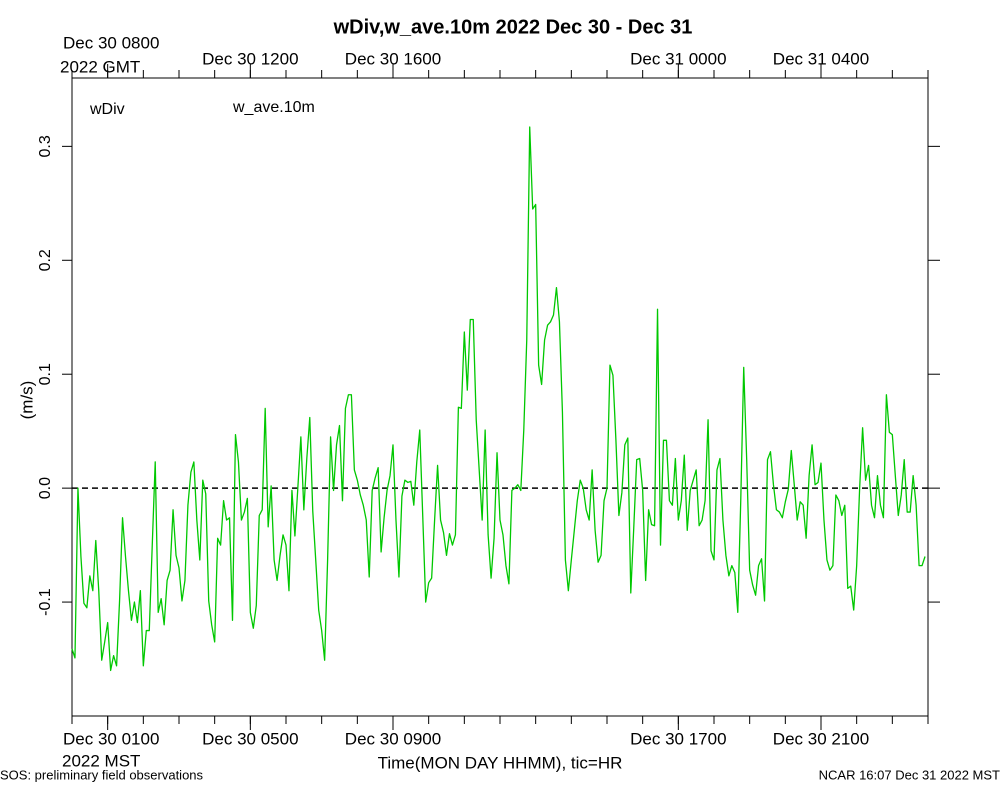 The width and height of the screenshot is (1000, 800). I want to click on x-tick-label: Dec 30 1700, so click(678, 738).